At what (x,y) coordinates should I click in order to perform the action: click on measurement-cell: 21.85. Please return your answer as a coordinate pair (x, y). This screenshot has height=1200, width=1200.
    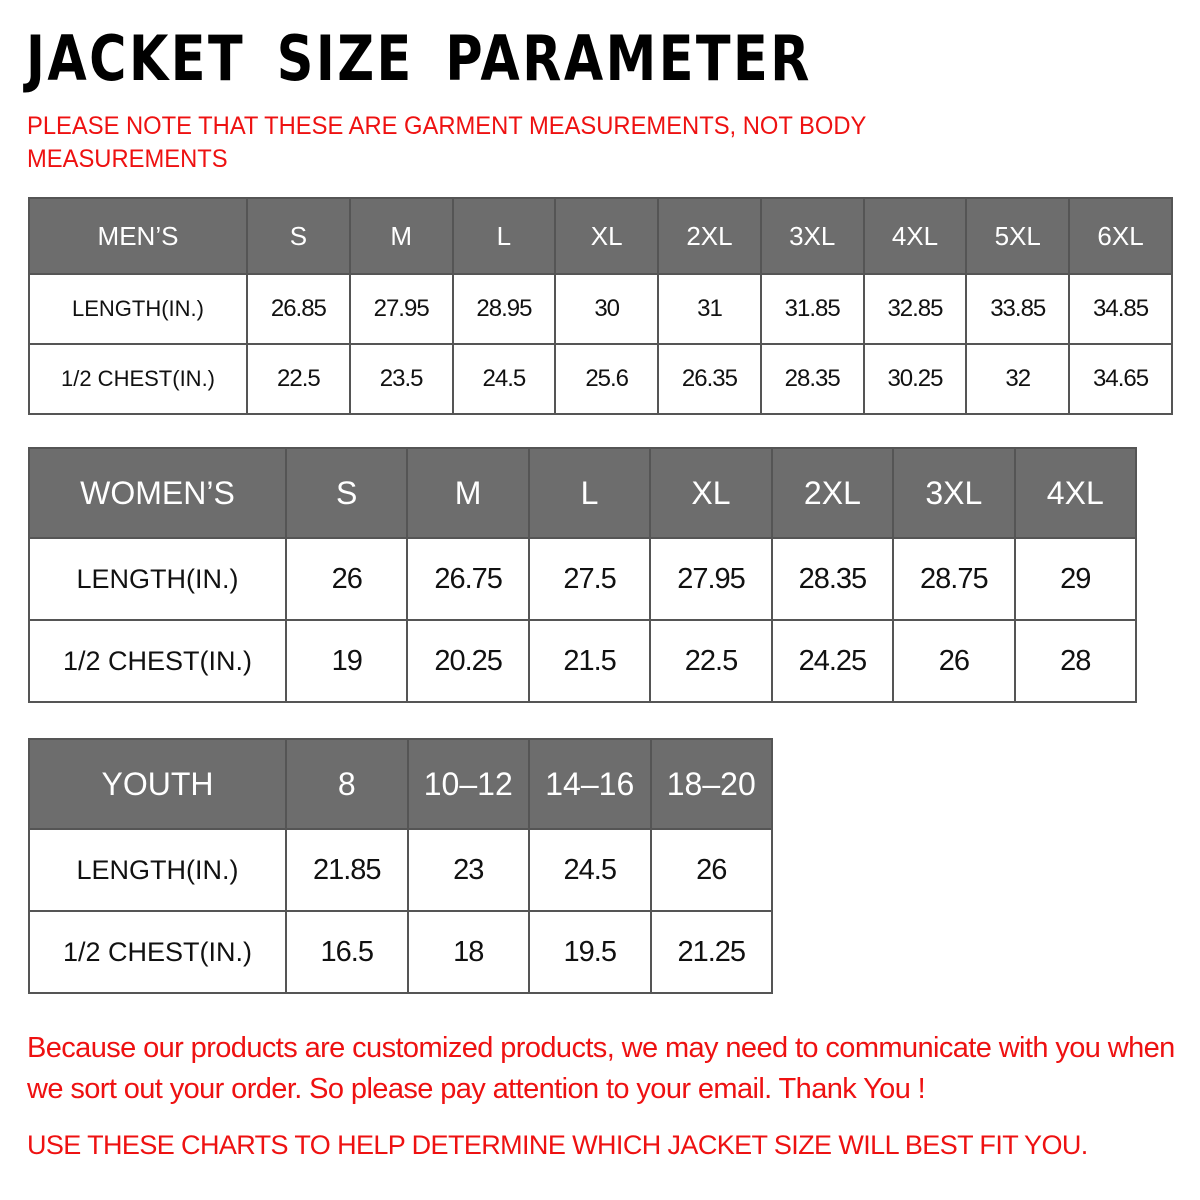
    Looking at the image, I should click on (347, 870).